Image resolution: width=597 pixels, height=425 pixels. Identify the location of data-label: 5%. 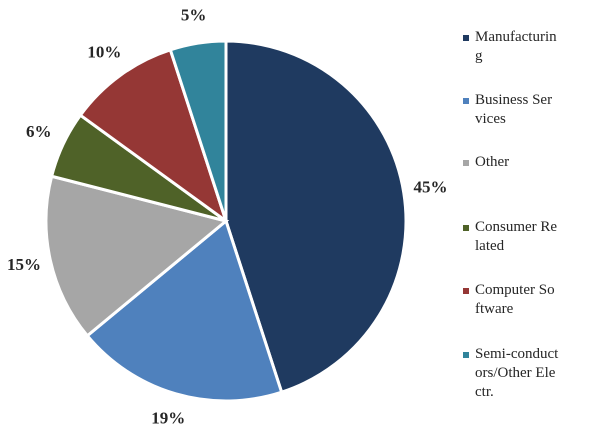
(194, 14).